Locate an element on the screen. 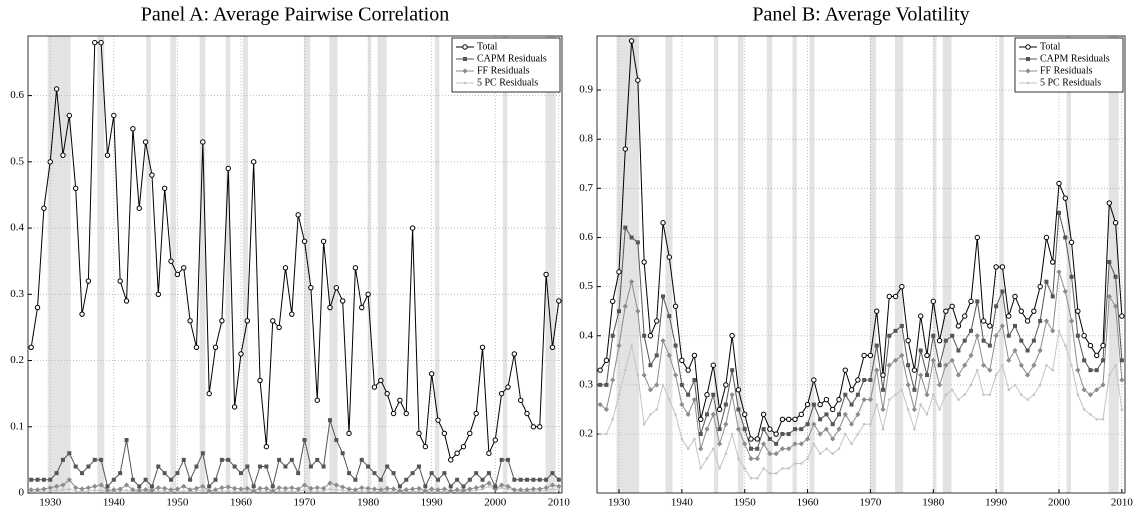 The width and height of the screenshot is (1134, 510). x-tick-label: 1950 is located at coordinates (177, 503).